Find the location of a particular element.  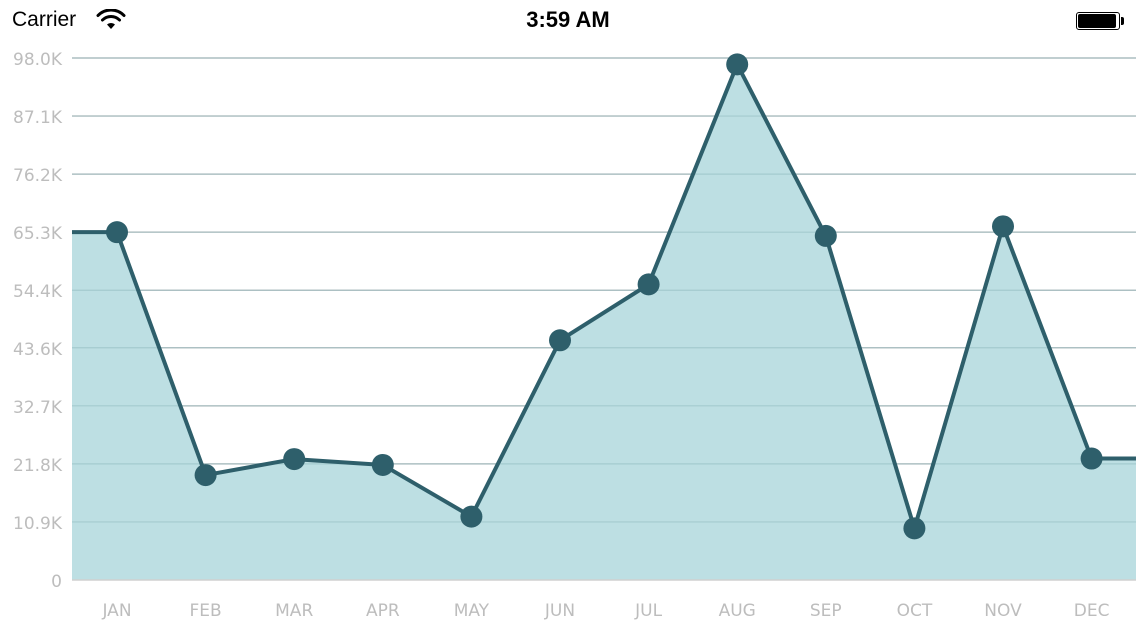

data-point-jan is located at coordinates (117, 232).